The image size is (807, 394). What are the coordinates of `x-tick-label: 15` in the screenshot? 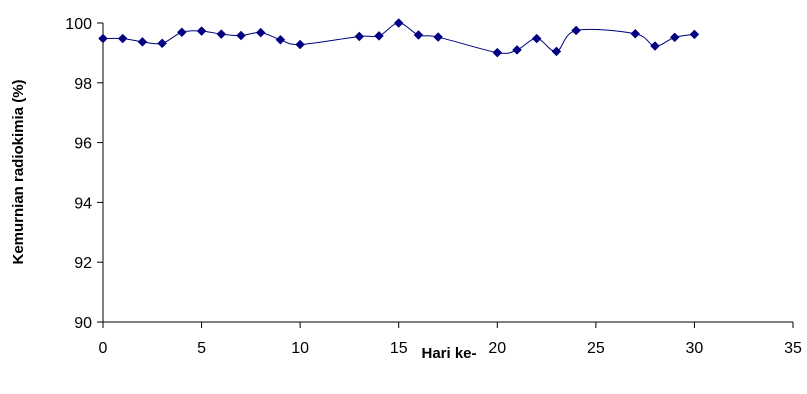 It's located at (399, 348).